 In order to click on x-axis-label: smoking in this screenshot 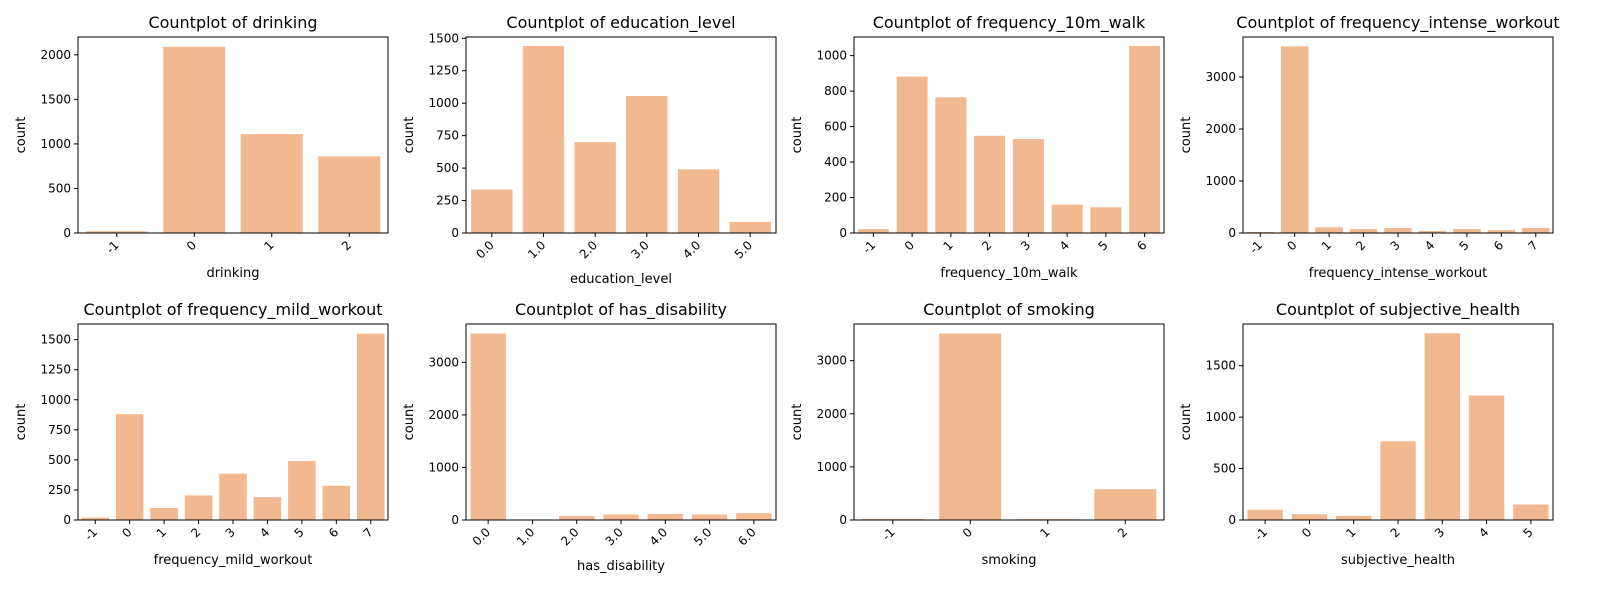, I will do `click(1008, 560)`.